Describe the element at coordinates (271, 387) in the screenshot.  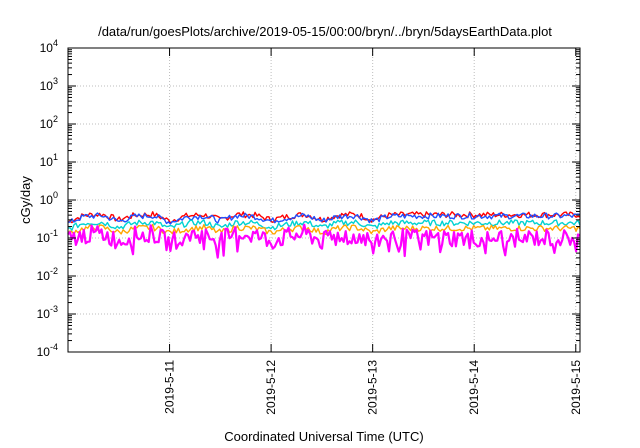
I see `x-tick-label: 2019-5-12` at that location.